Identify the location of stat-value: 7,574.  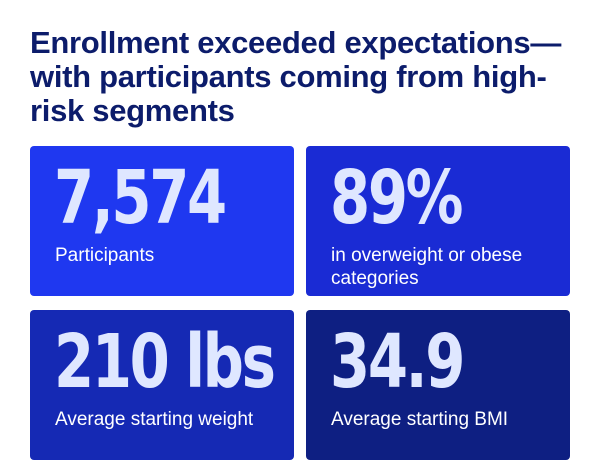
(140, 198).